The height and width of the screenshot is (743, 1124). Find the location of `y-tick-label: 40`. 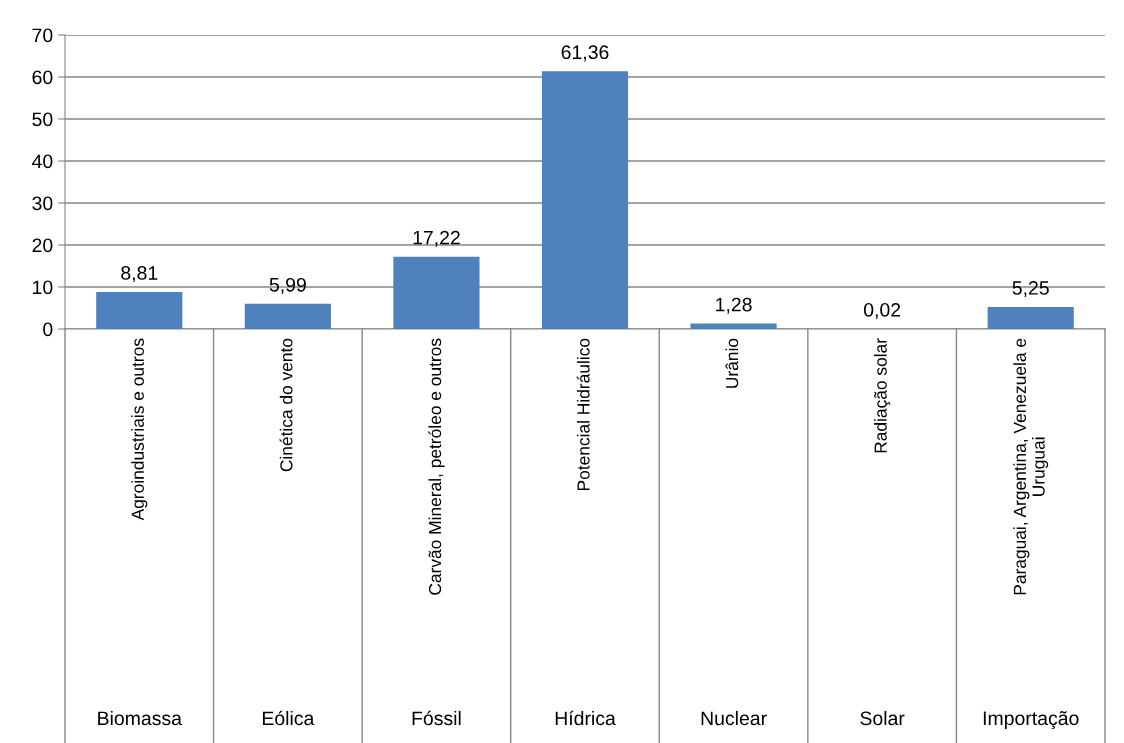

y-tick-label: 40 is located at coordinates (42, 161).